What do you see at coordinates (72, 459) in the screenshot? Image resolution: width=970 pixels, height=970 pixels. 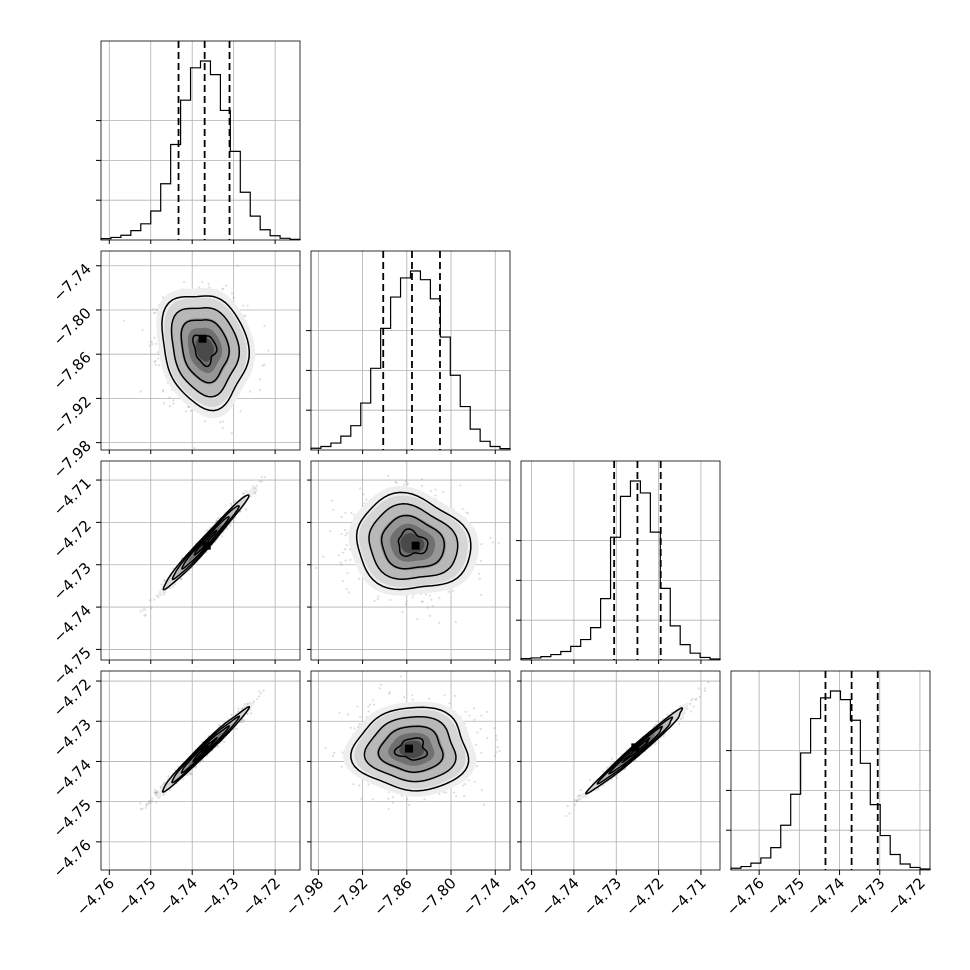 I see `y-tick-label: −7.98` at bounding box center [72, 459].